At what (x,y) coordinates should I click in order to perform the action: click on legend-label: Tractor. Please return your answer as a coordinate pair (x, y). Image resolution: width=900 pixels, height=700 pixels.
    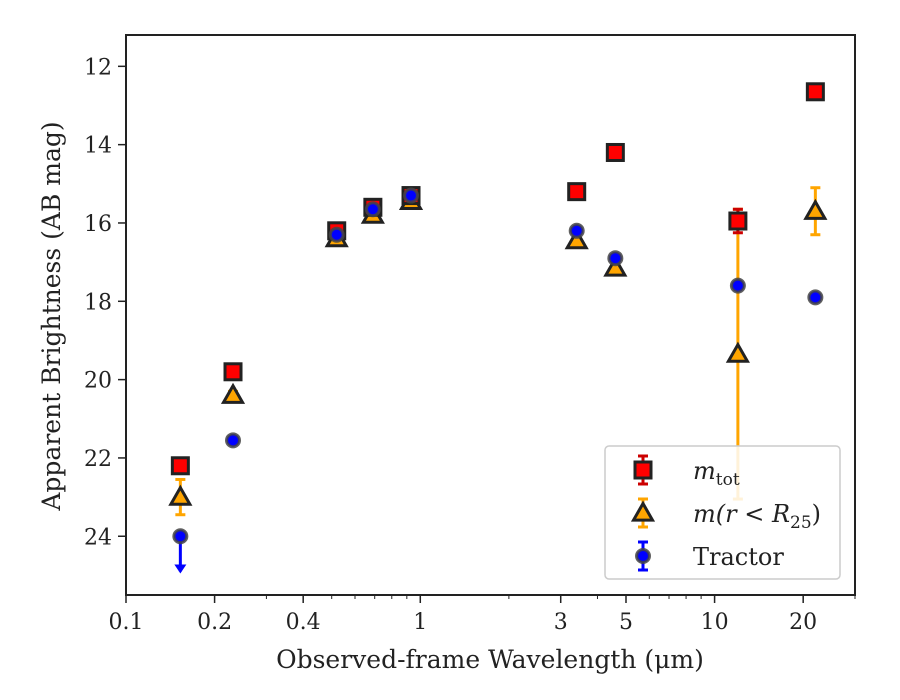
    Looking at the image, I should click on (738, 557).